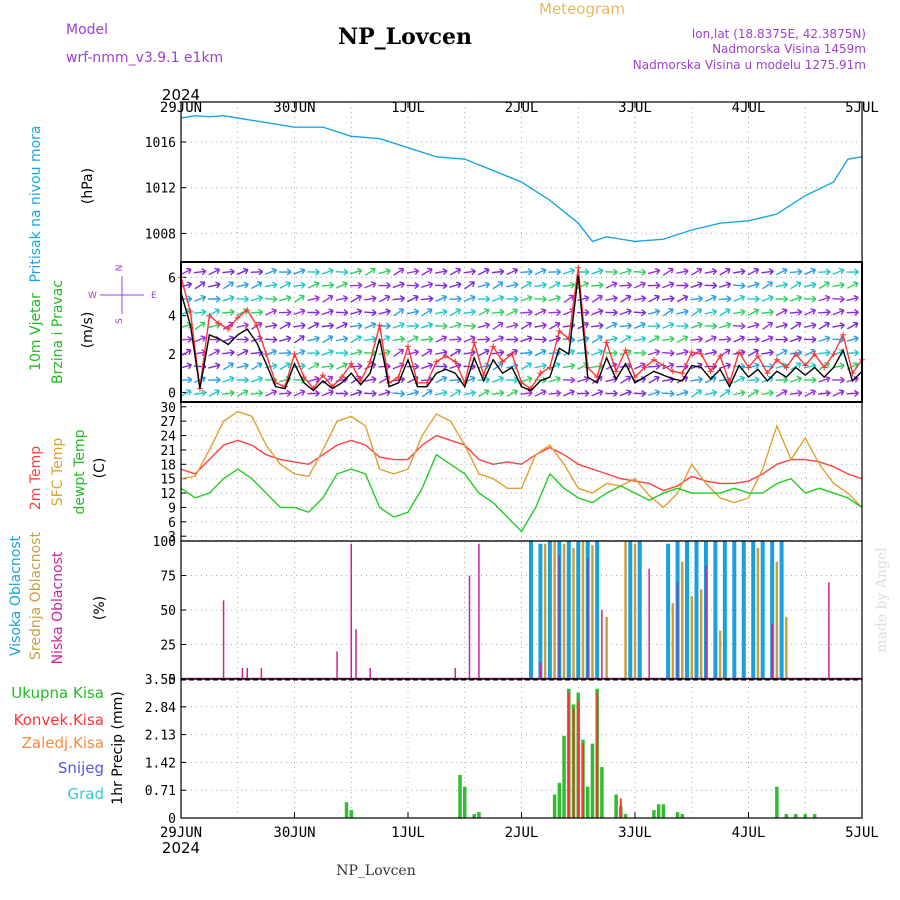  I want to click on model-name: wrf-nmm_v3.9.1 e1km, so click(144, 58).